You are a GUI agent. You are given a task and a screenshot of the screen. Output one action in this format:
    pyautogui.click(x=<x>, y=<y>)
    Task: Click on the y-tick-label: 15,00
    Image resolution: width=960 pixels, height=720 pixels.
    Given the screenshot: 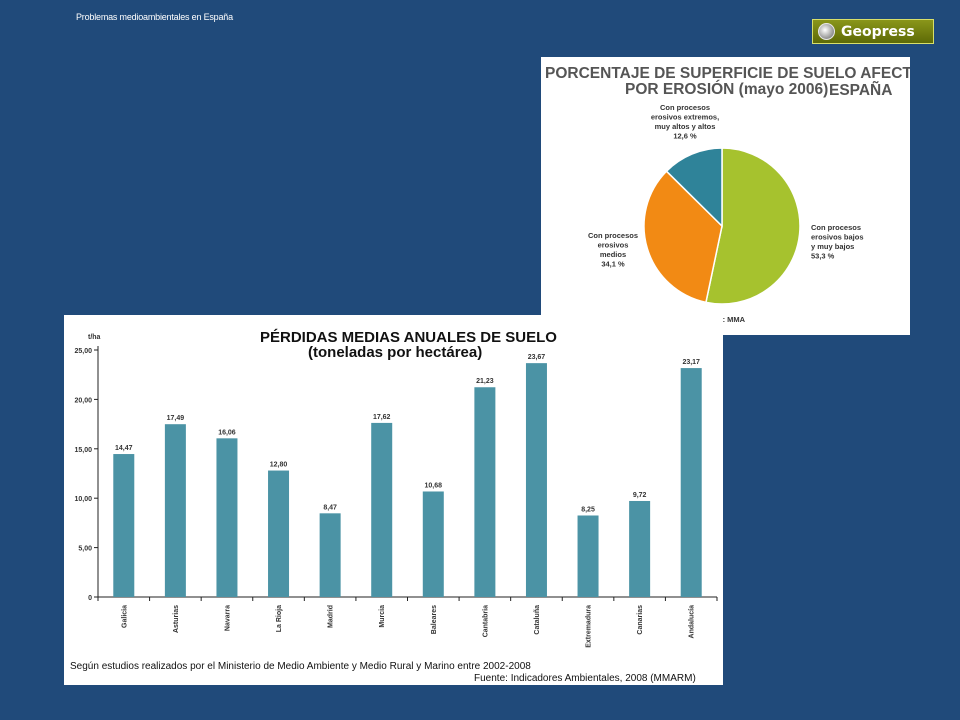 What is the action you would take?
    pyautogui.click(x=83, y=450)
    